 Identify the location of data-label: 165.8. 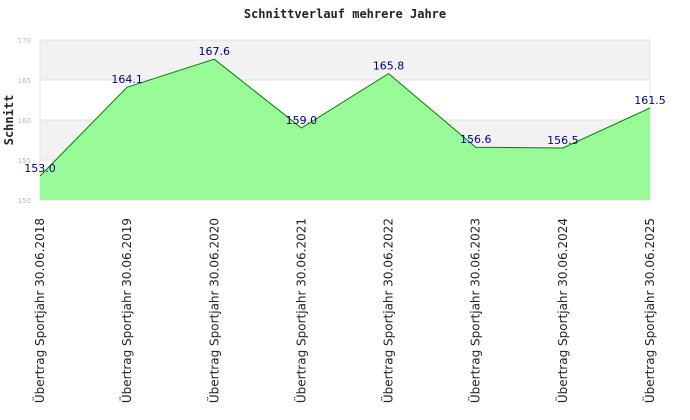
(389, 66).